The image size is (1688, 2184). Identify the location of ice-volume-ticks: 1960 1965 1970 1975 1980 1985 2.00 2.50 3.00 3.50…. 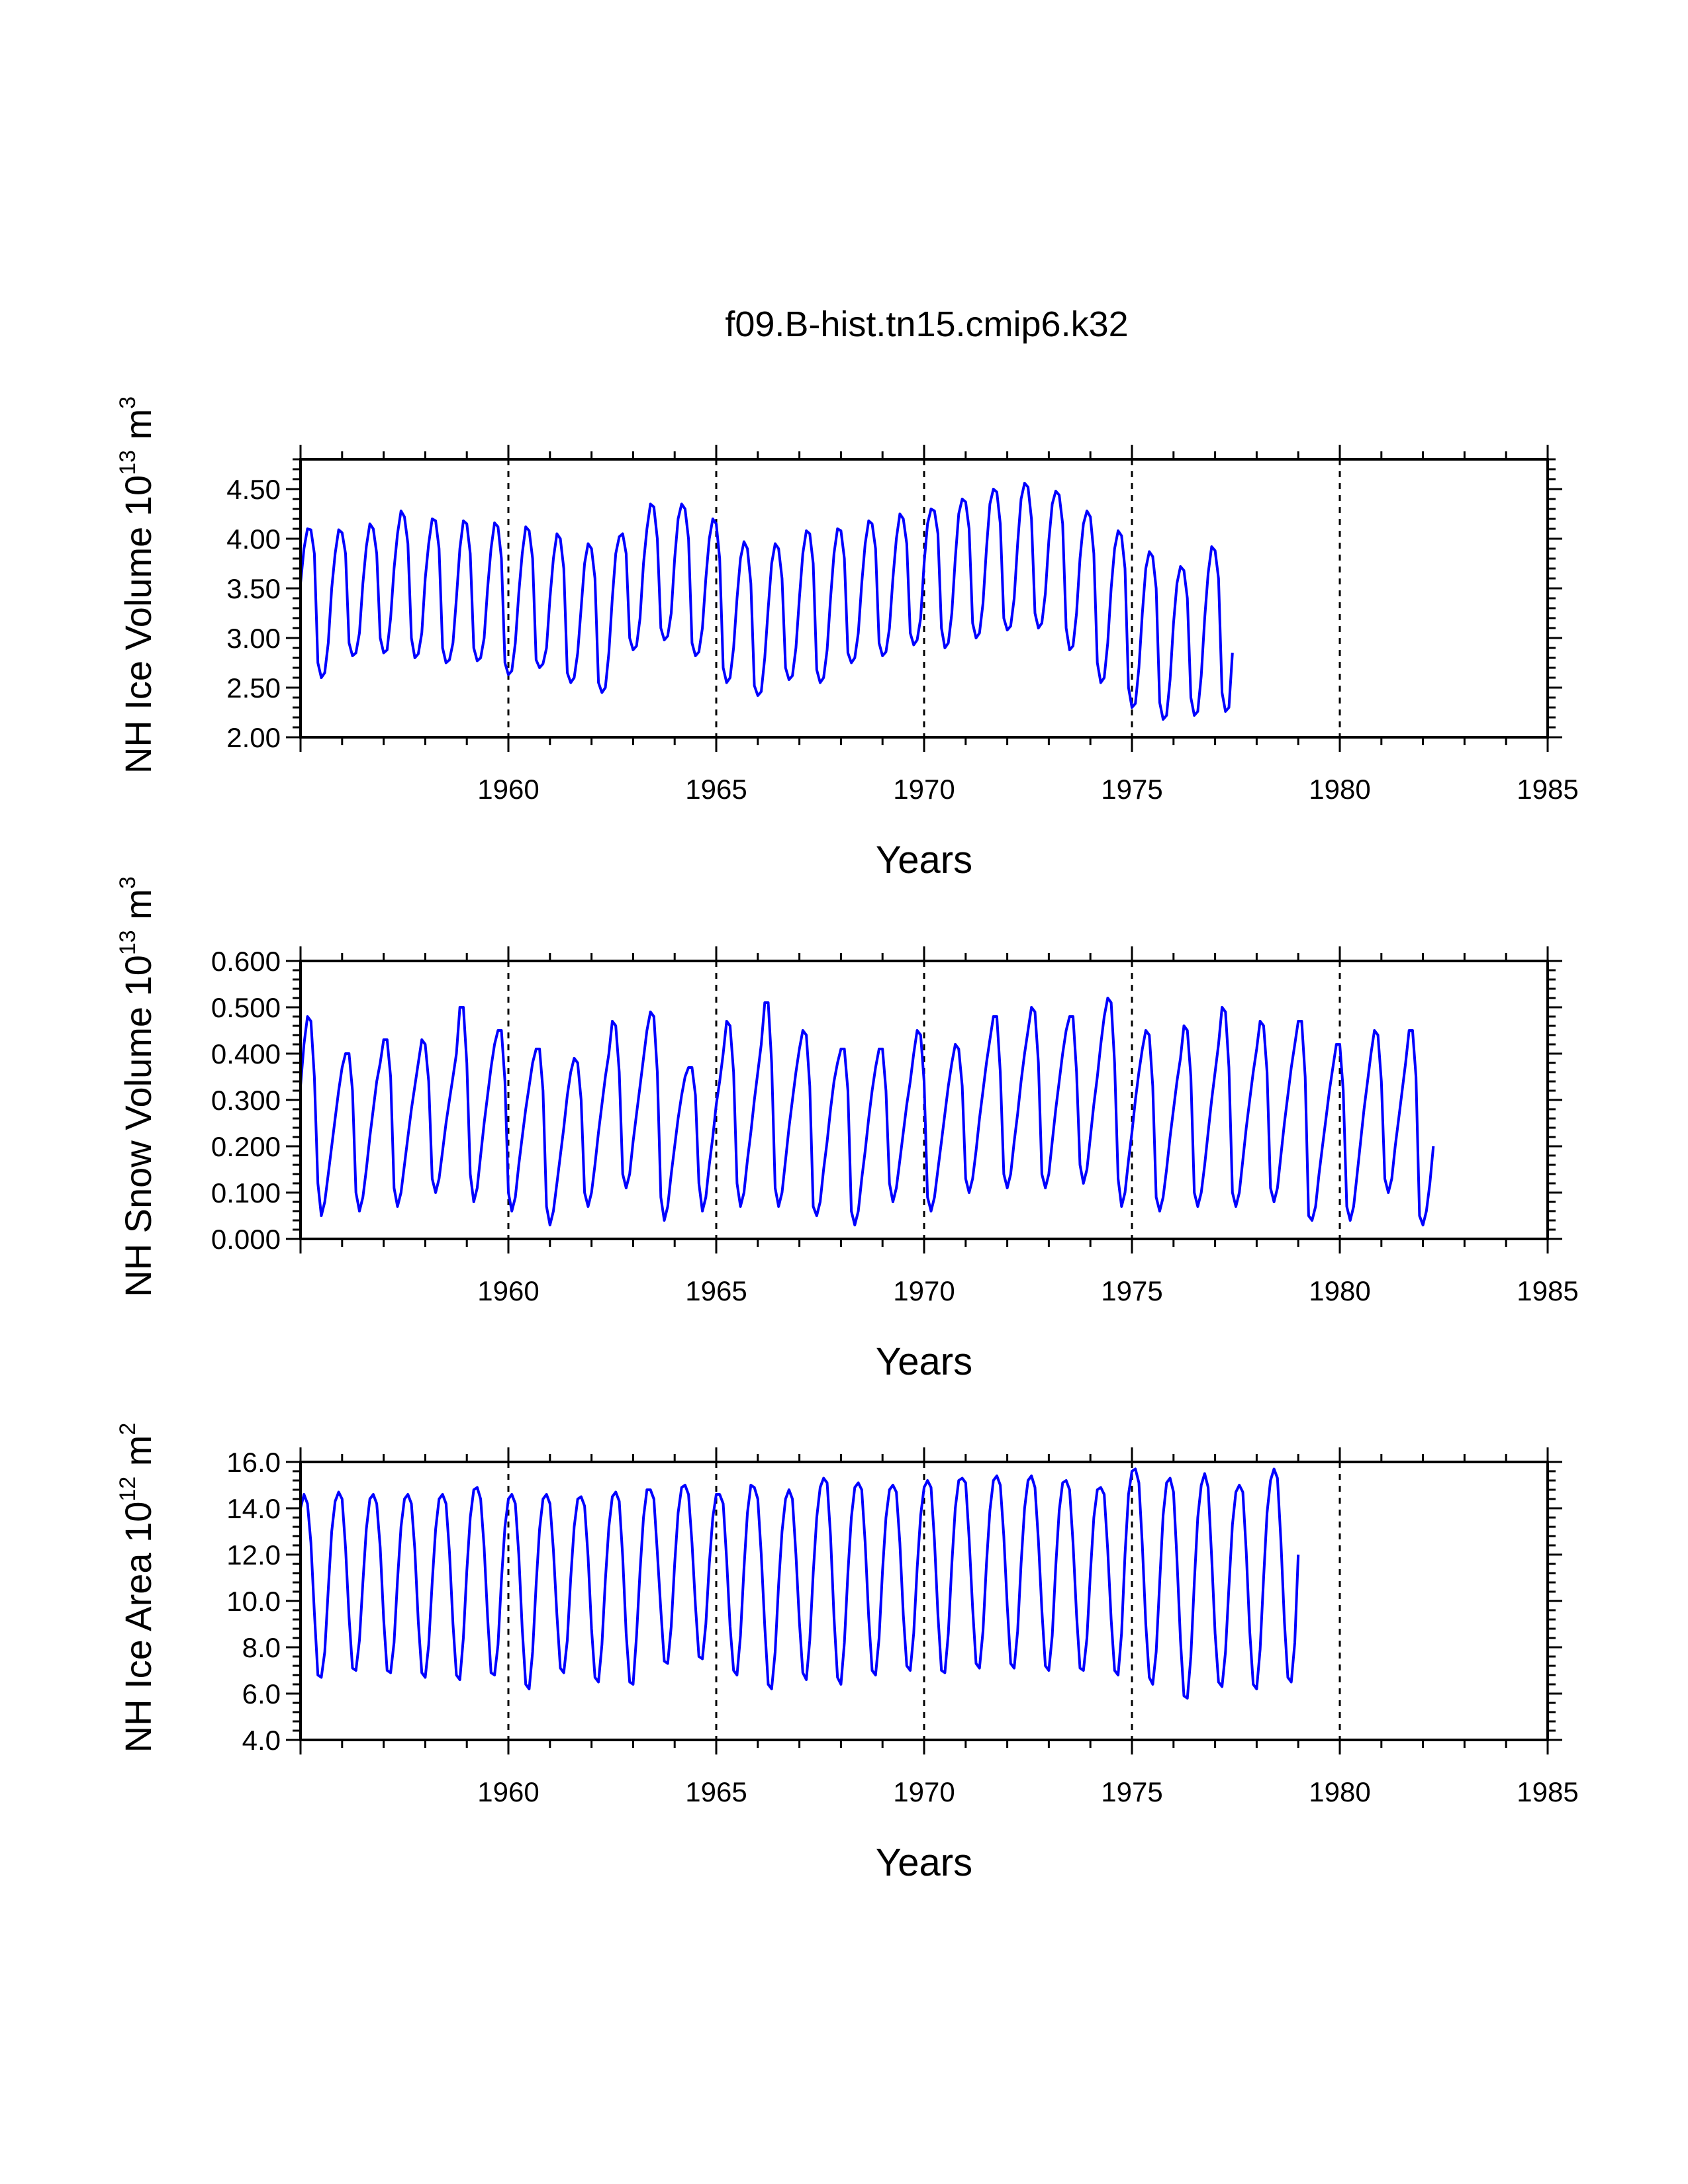
(902, 625).